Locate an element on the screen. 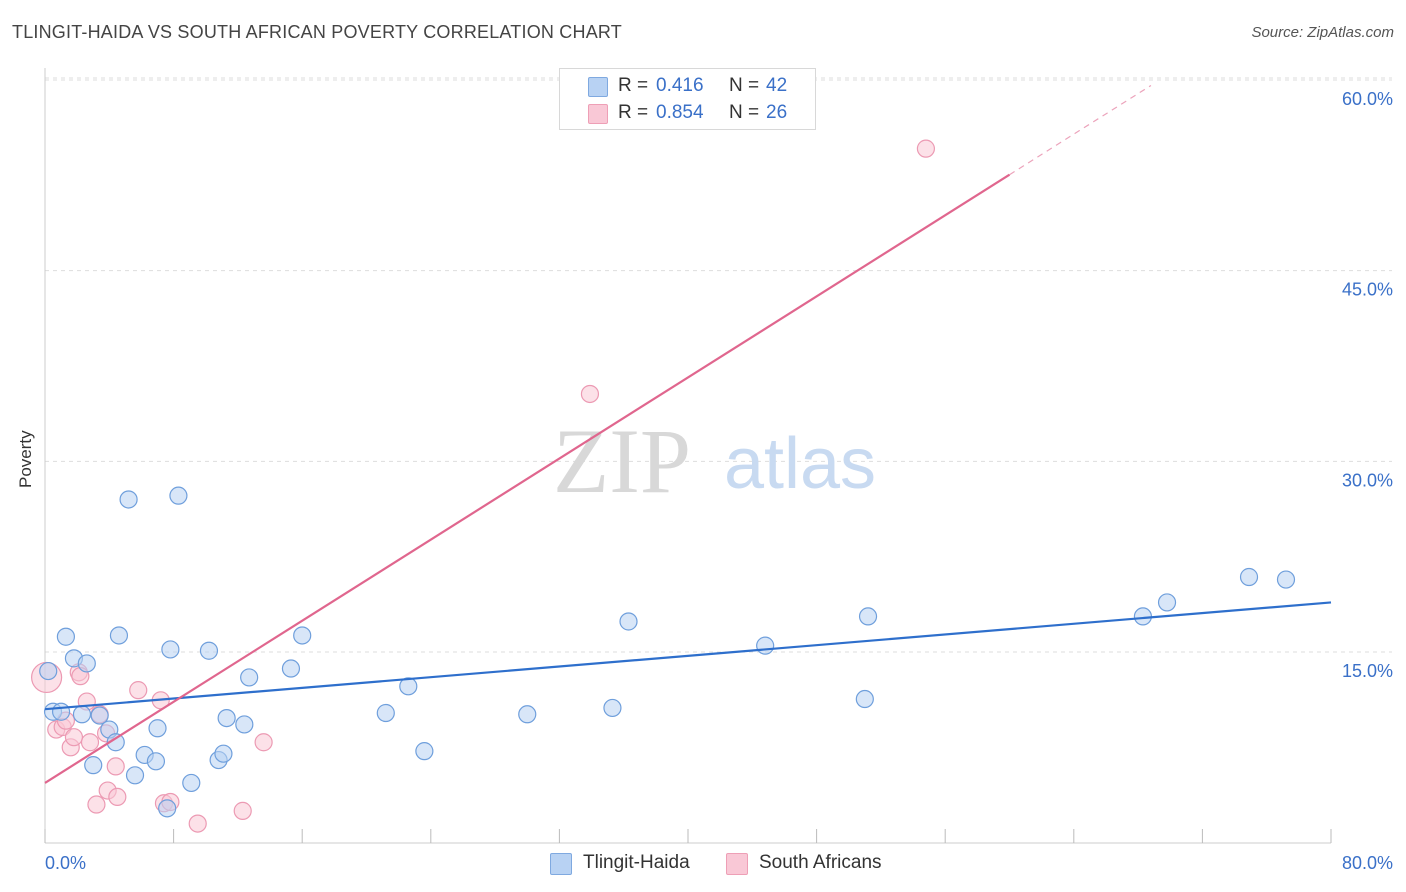 The height and width of the screenshot is (892, 1406). legend-label: Tlingit-Haida is located at coordinates (636, 862).